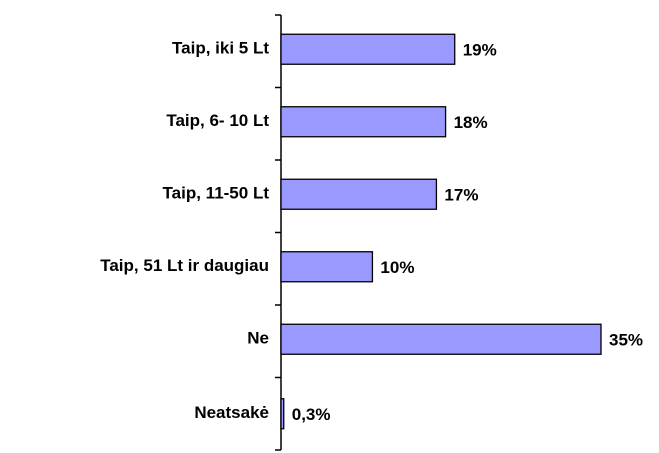 This screenshot has height=453, width=659. What do you see at coordinates (184, 265) in the screenshot?
I see `category-label: Taip, 51 Lt ir daugiau` at bounding box center [184, 265].